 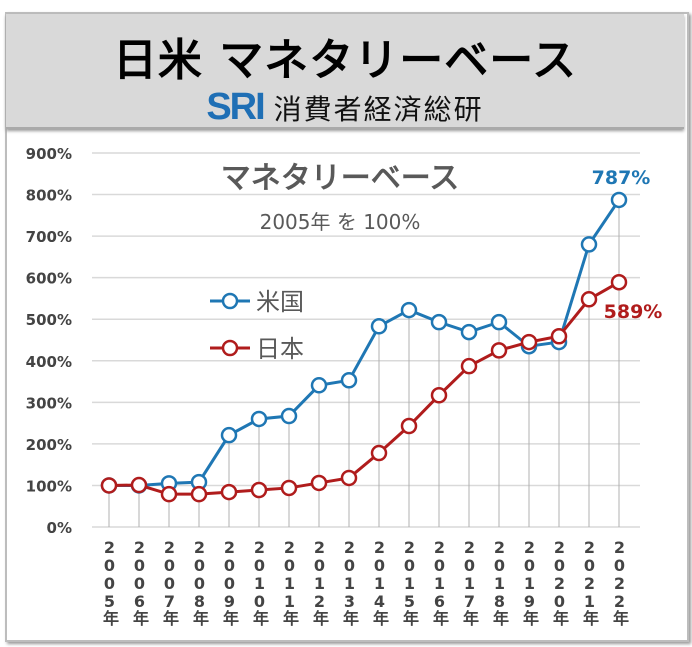 I want to click on y-tick-label: 100%, so click(x=49, y=486).